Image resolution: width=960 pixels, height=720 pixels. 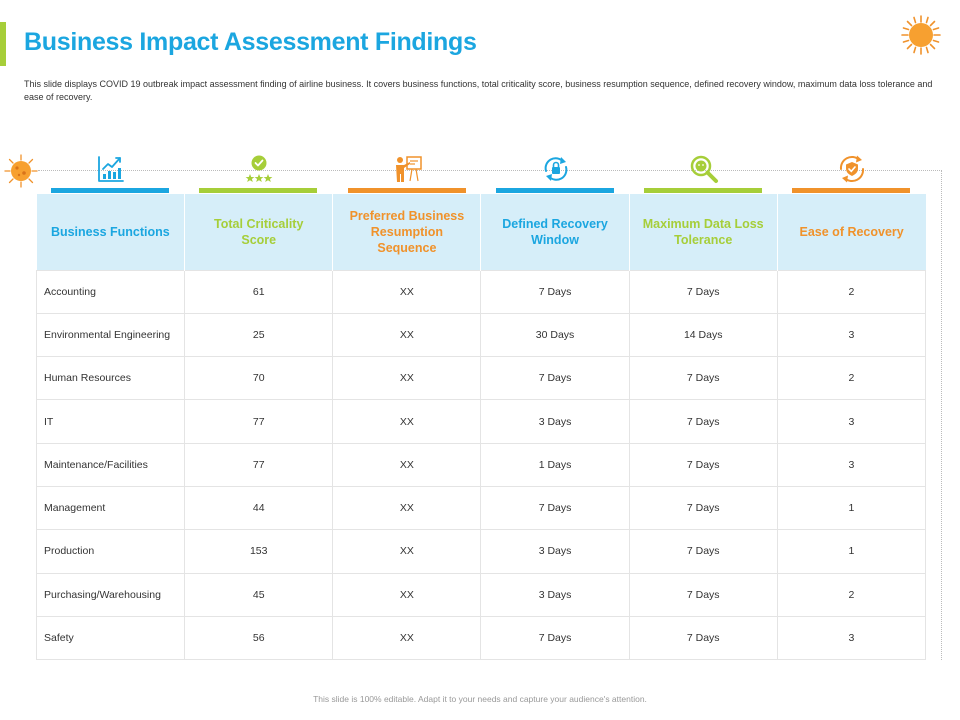 I want to click on cell-business-function: Management, so click(x=110, y=508).